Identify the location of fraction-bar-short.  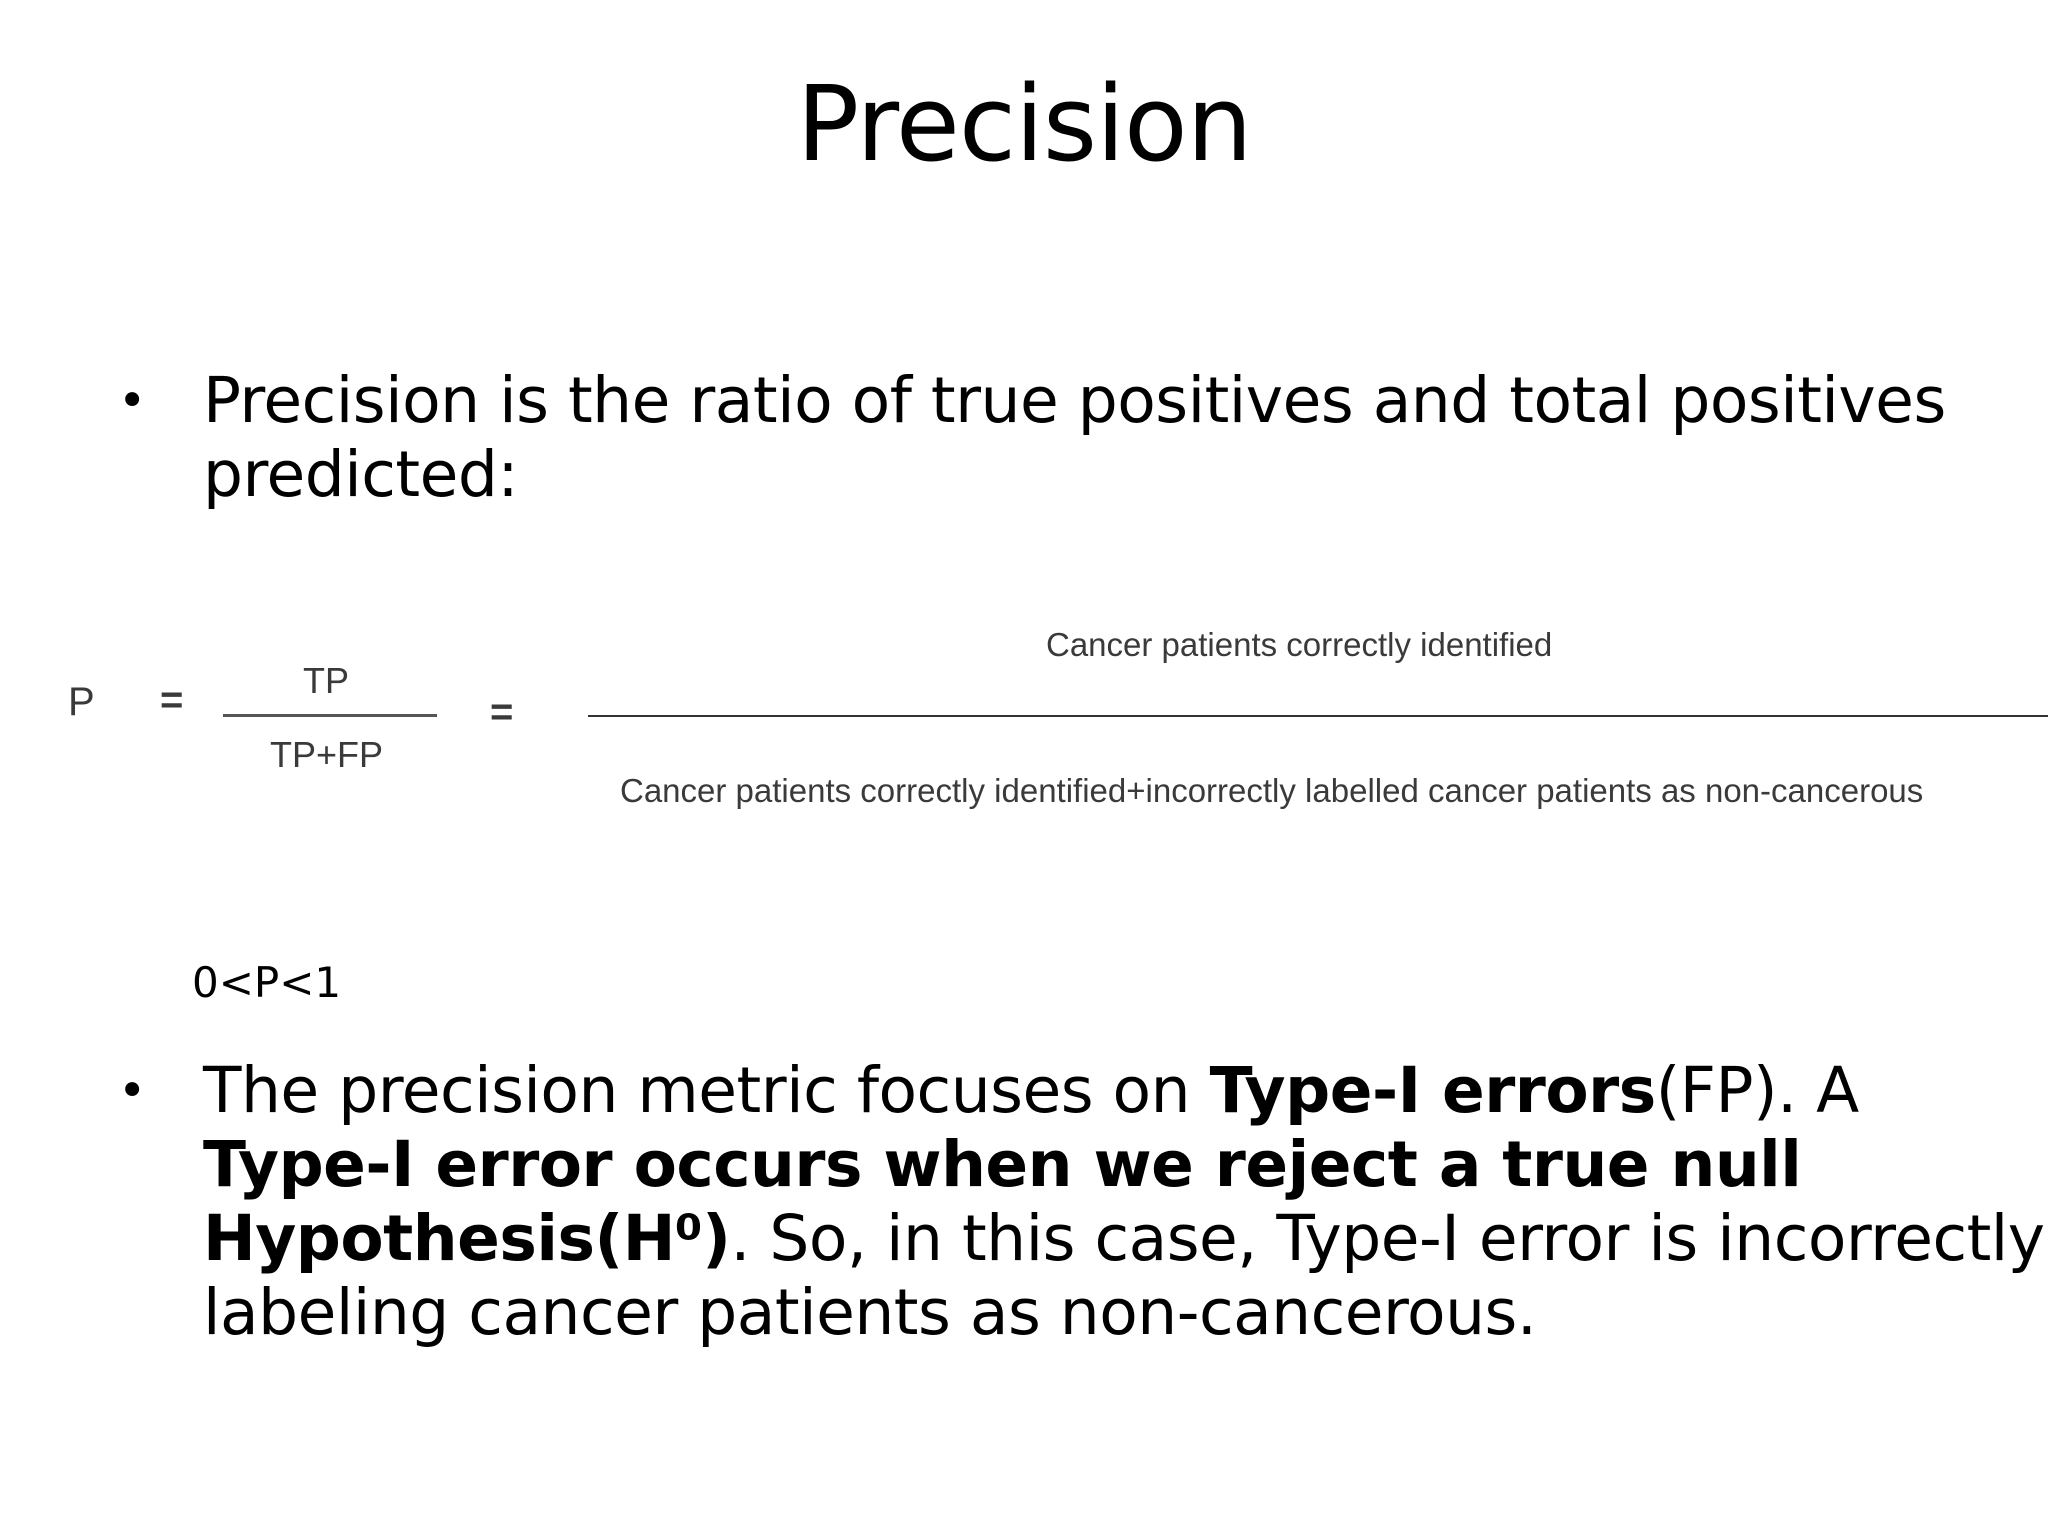
(330, 715).